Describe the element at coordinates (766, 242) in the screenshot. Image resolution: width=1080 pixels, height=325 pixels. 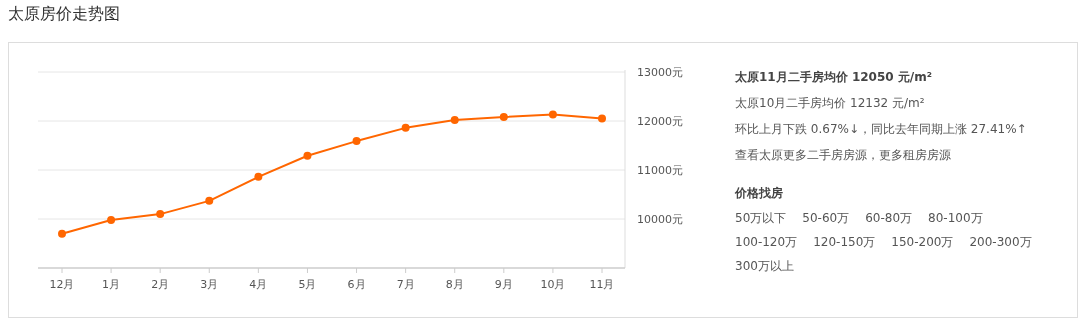
I see `text: 100-120万` at that location.